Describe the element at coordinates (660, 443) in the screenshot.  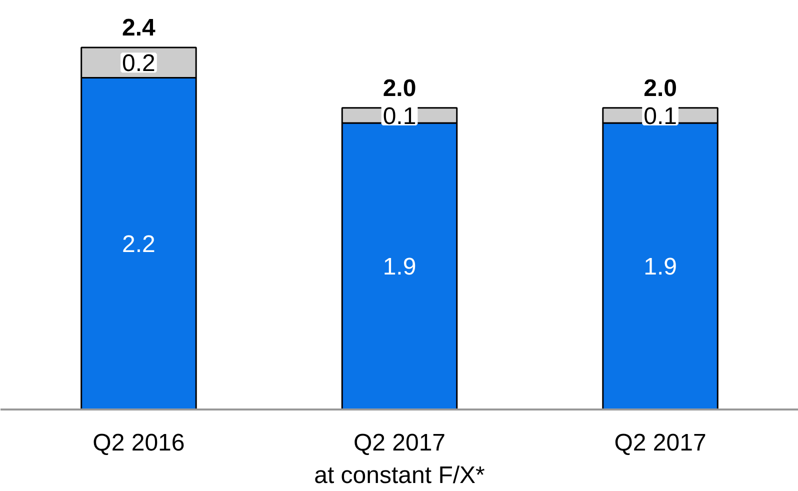
I see `x-tick-label: Q2 2017` at that location.